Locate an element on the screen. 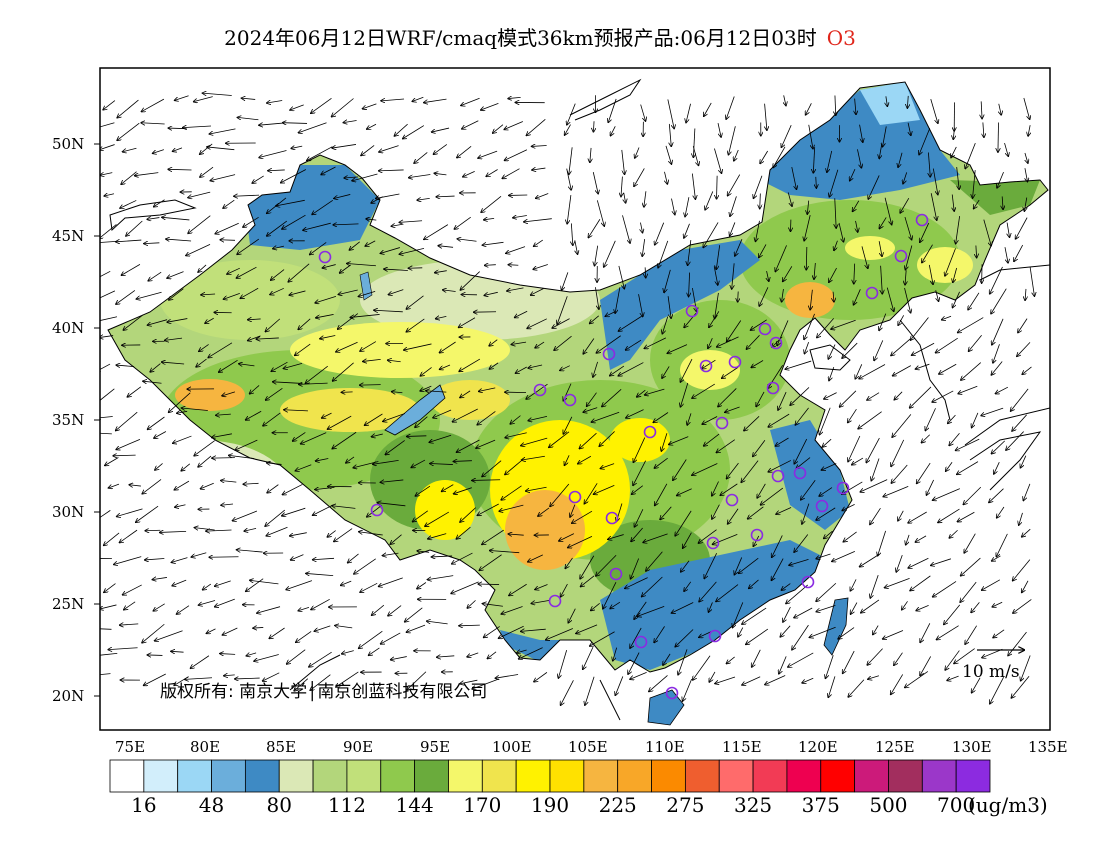 This screenshot has height=850, width=1100. lat-label: 30N is located at coordinates (68, 512).